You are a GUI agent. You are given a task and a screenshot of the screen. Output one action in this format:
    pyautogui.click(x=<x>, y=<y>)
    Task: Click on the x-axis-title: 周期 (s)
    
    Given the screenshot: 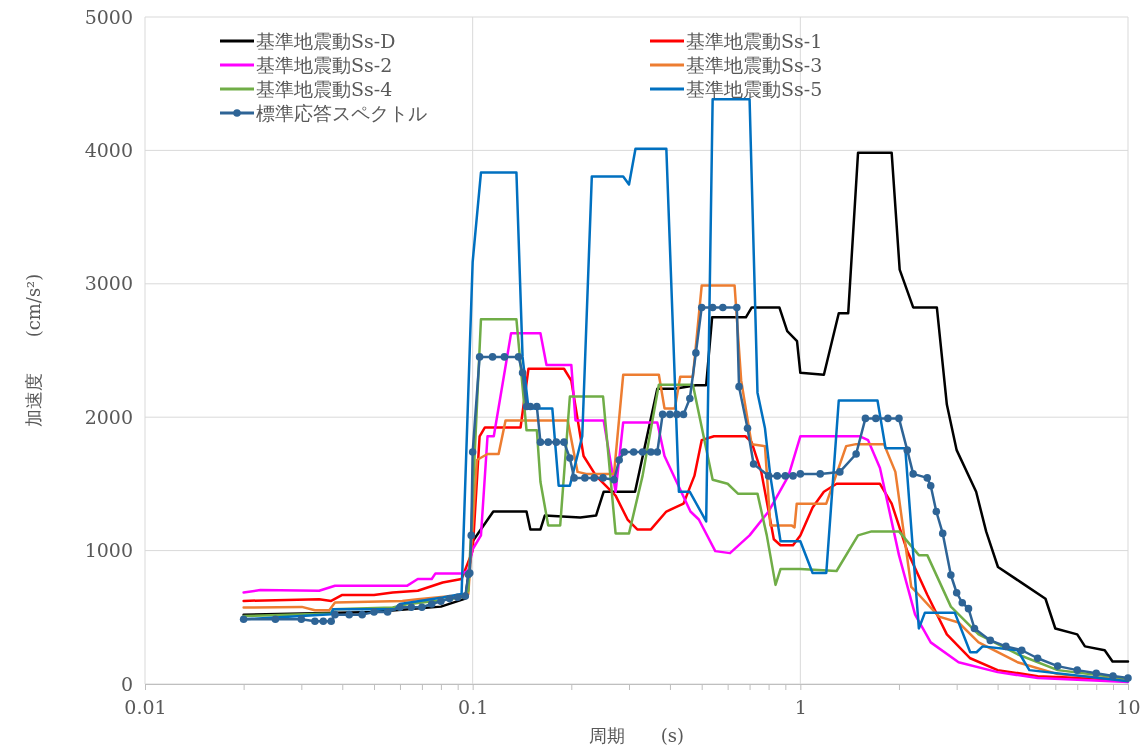 What is the action you would take?
    pyautogui.click(x=636, y=735)
    